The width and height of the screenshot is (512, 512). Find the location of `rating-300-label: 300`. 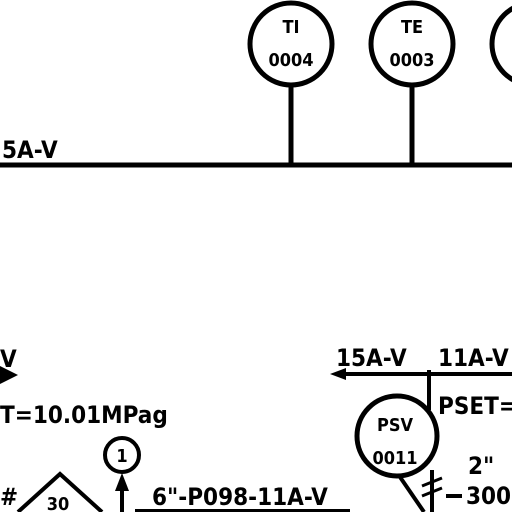

rating-300-label: 300 is located at coordinates (488, 496).